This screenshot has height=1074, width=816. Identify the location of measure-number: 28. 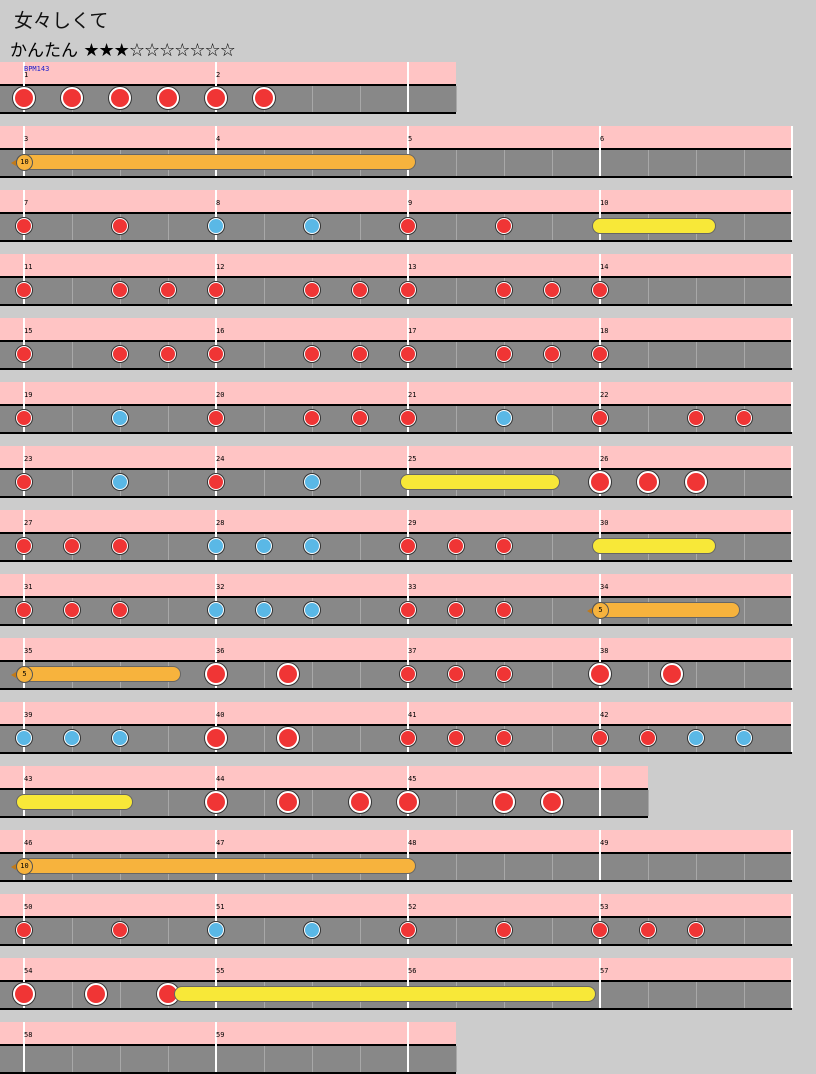
(220, 523).